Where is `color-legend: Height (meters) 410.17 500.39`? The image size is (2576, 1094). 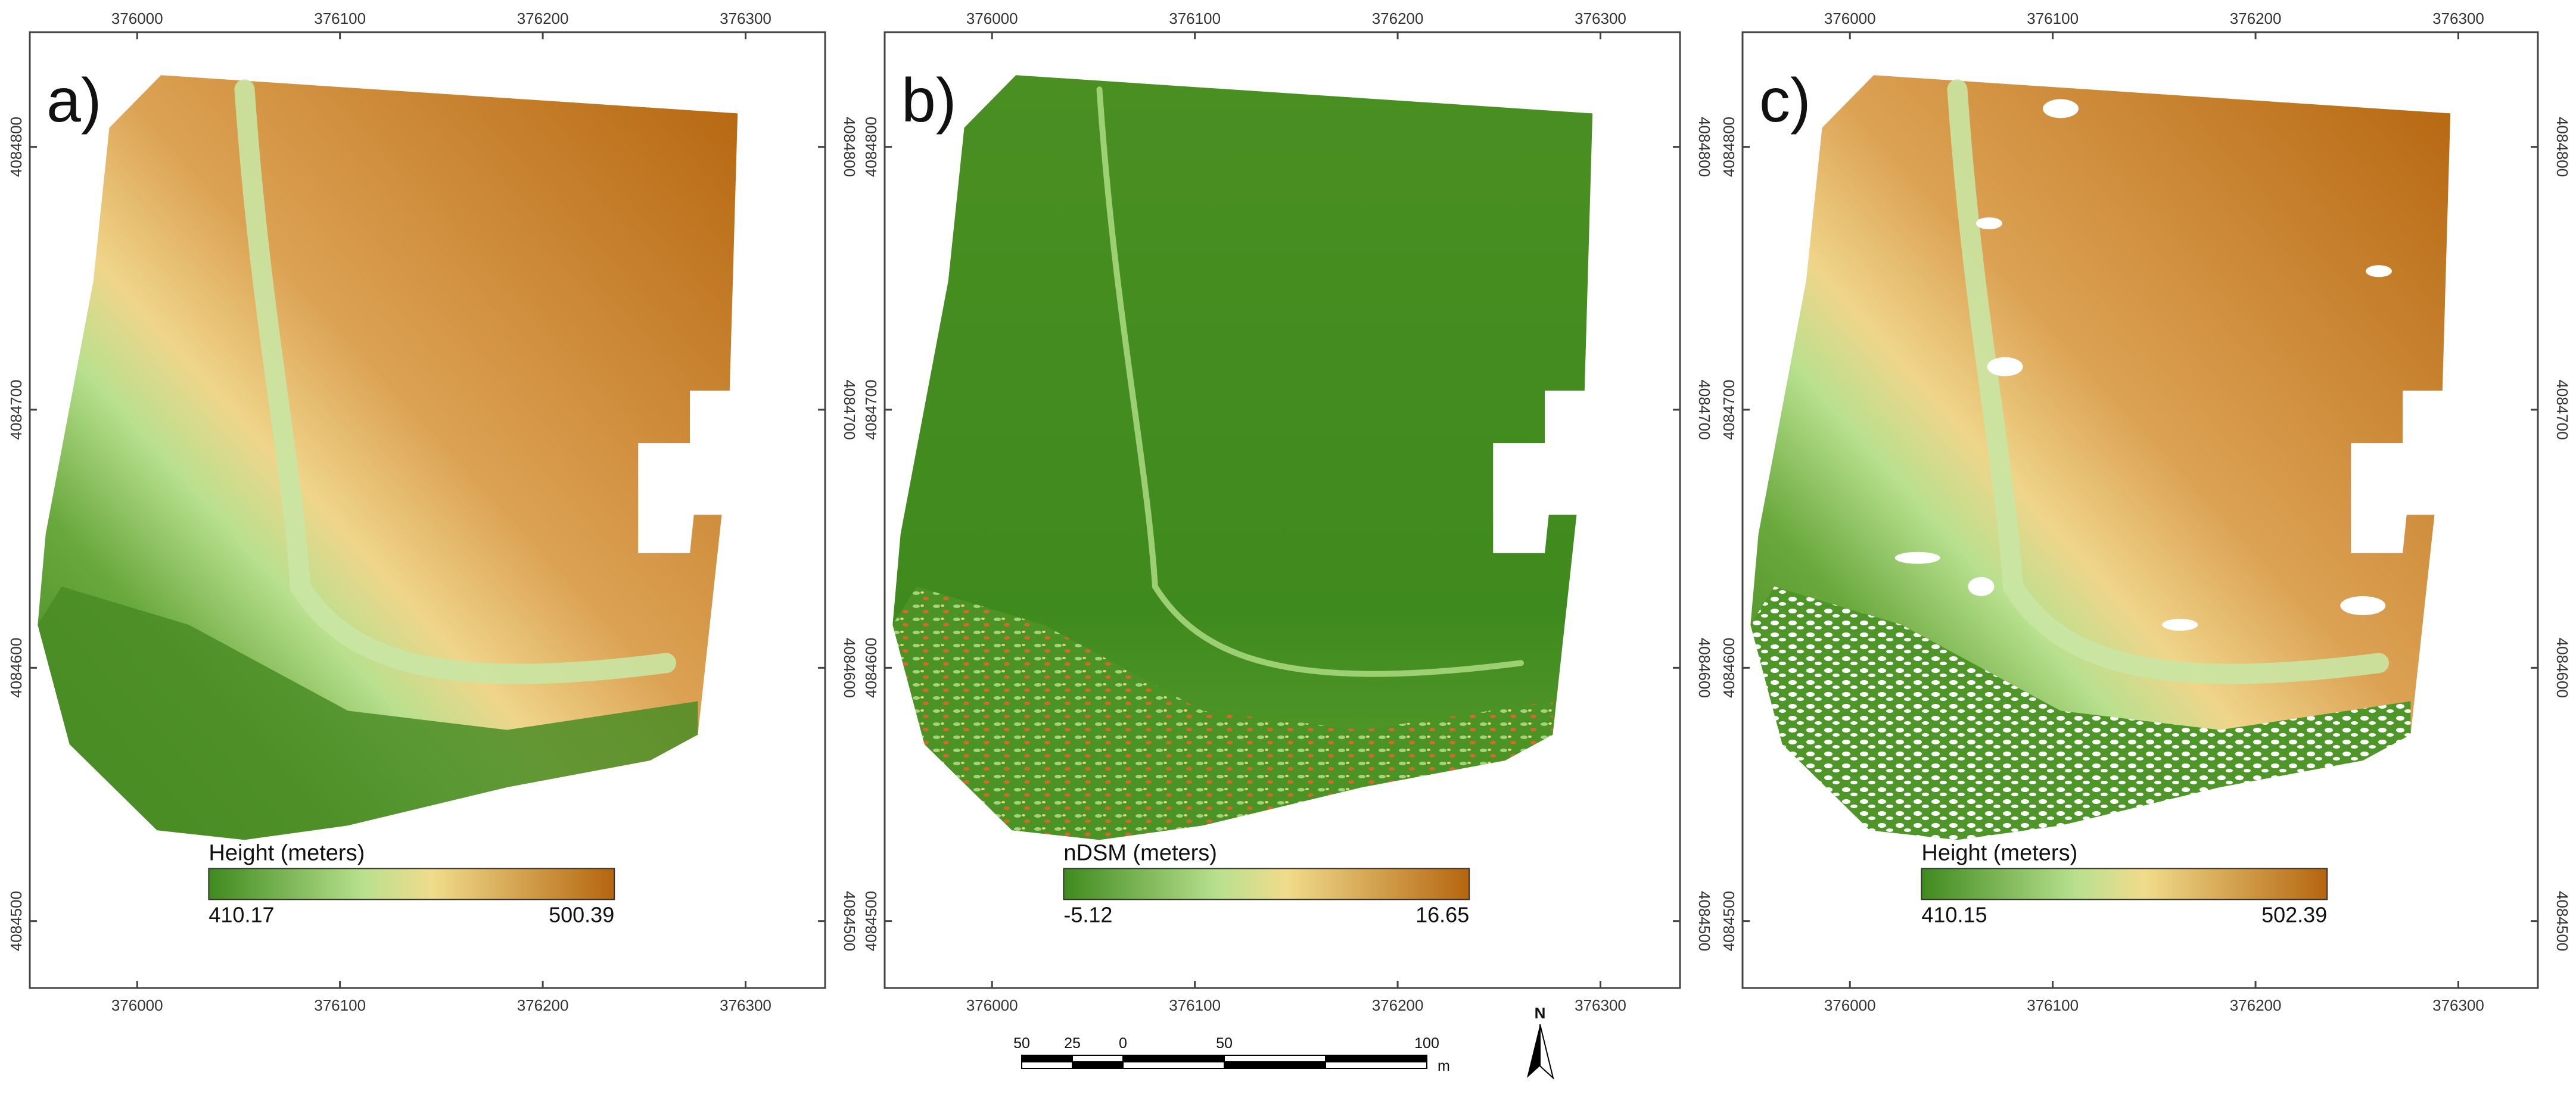
color-legend: Height (meters) 410.17 500.39 is located at coordinates (411, 883).